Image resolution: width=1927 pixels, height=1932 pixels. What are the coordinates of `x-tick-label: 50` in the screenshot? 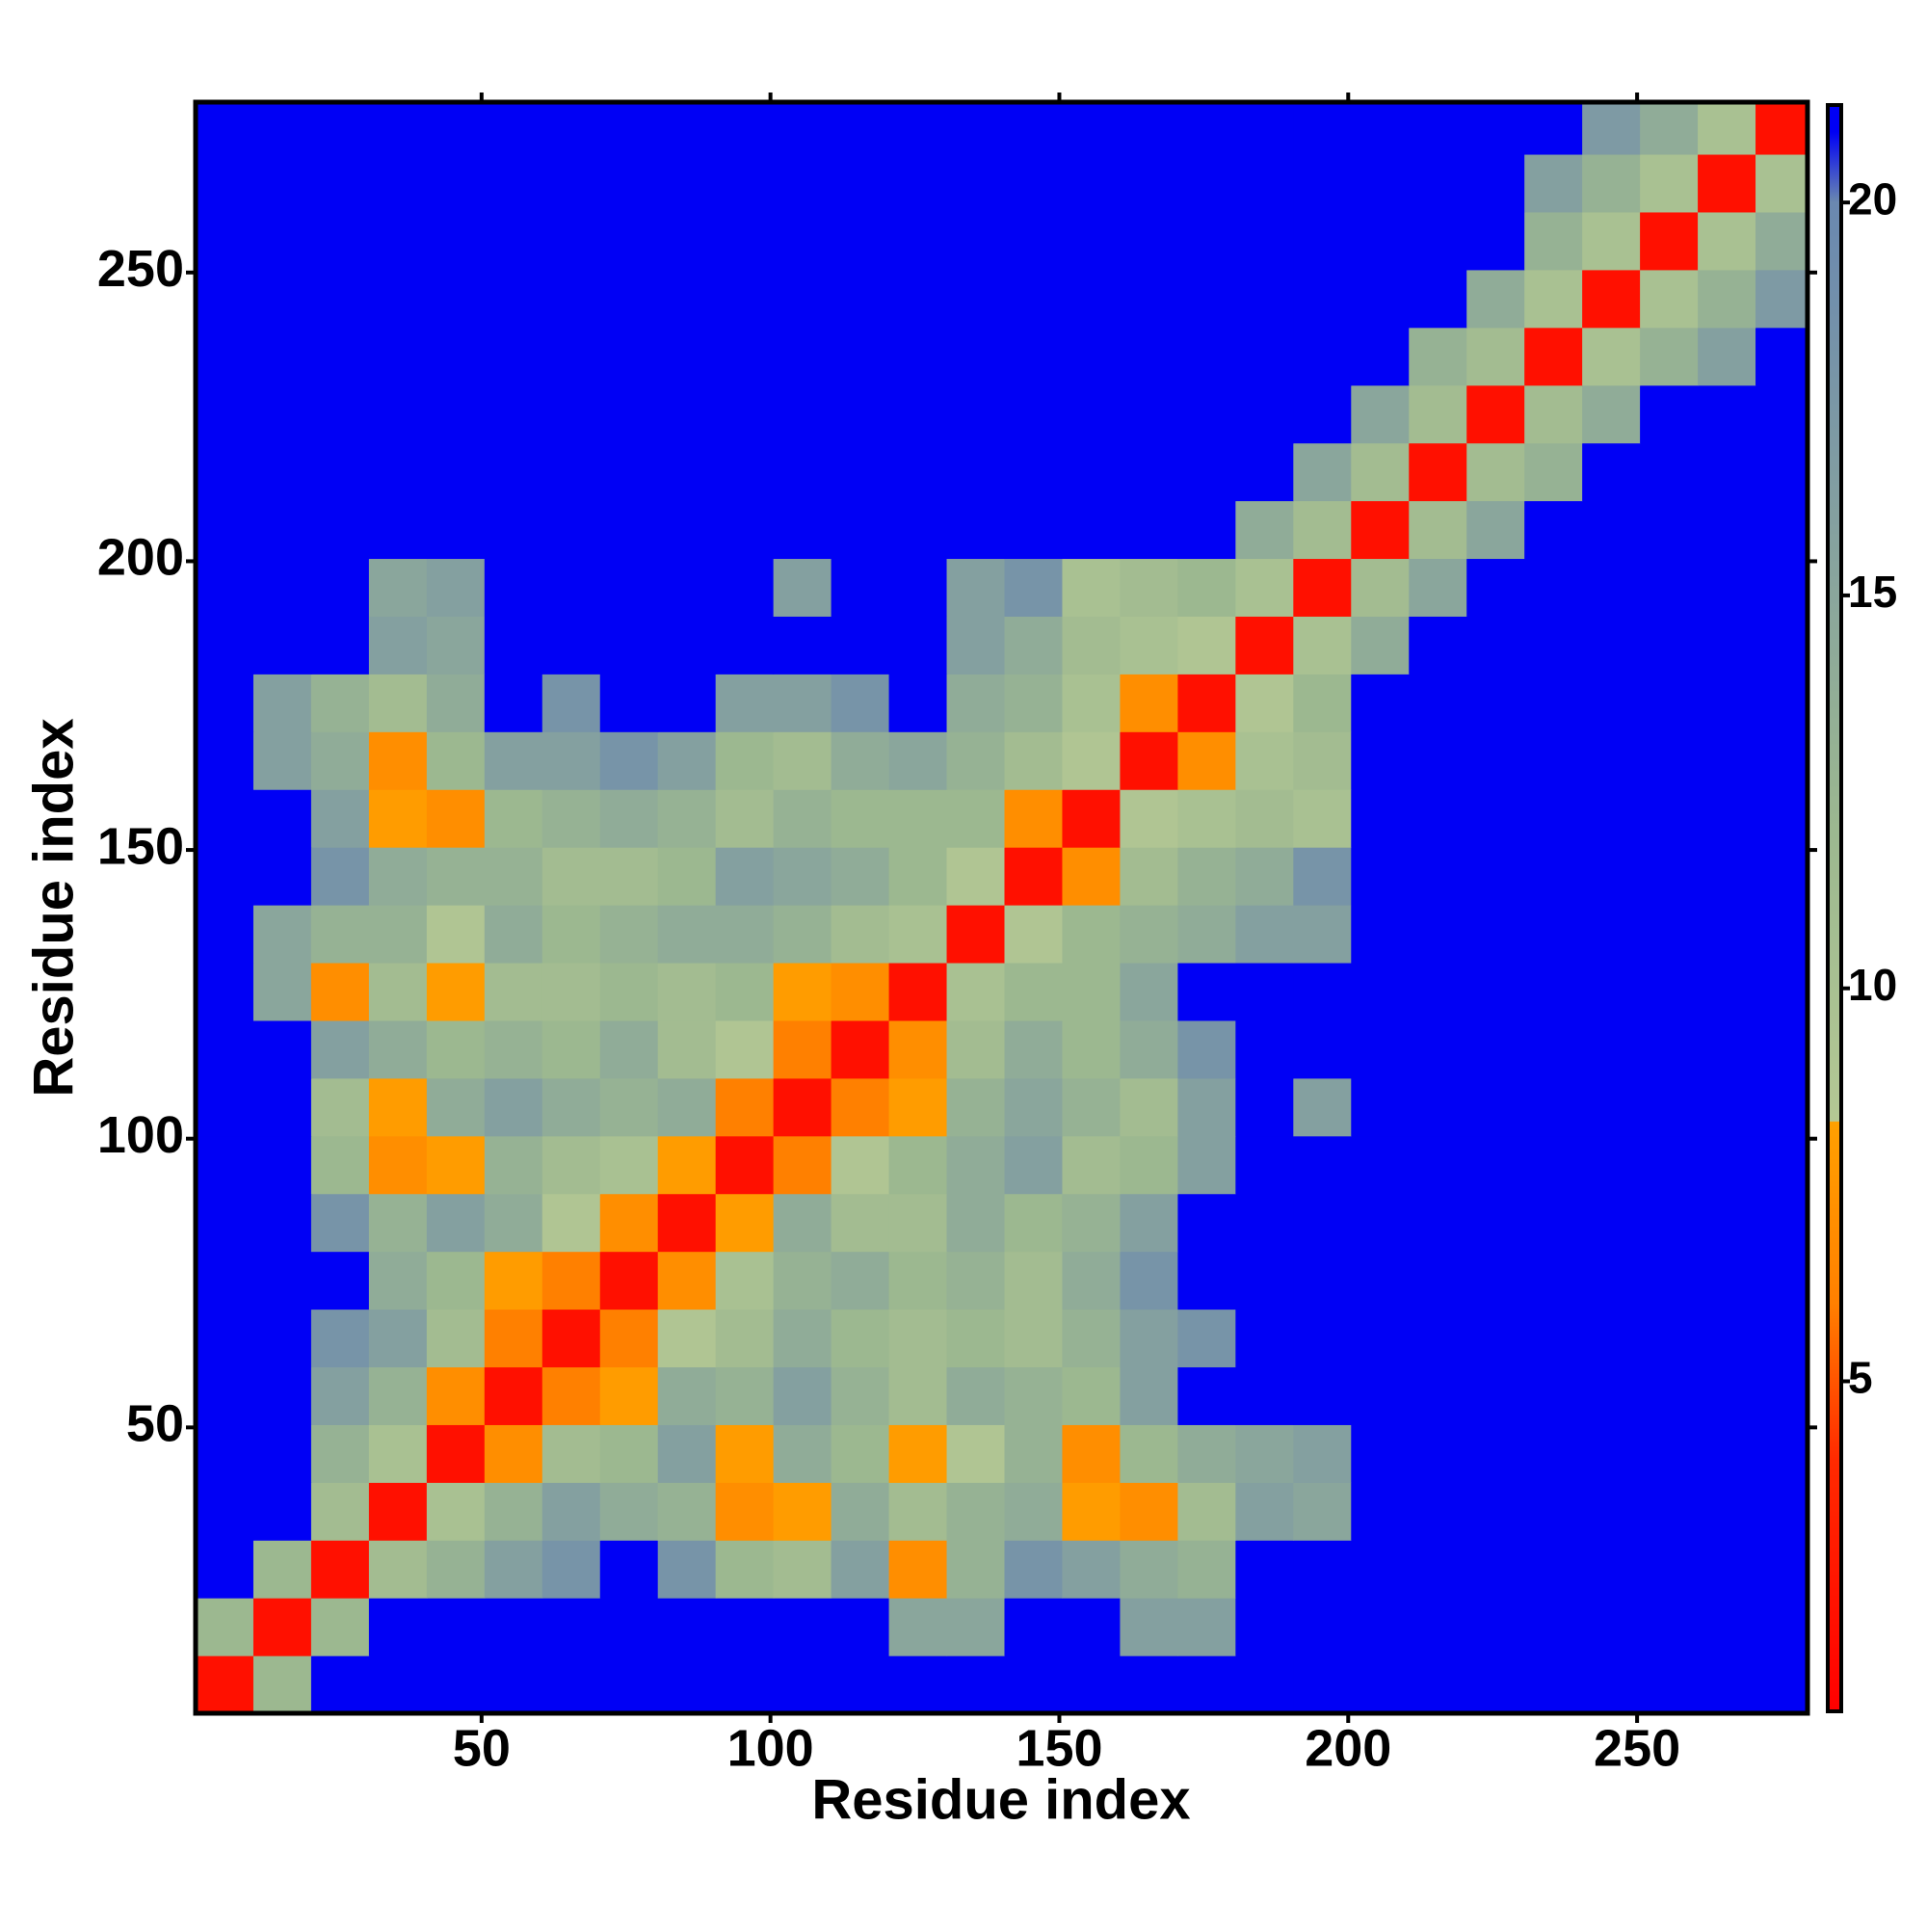 It's located at (482, 1748).